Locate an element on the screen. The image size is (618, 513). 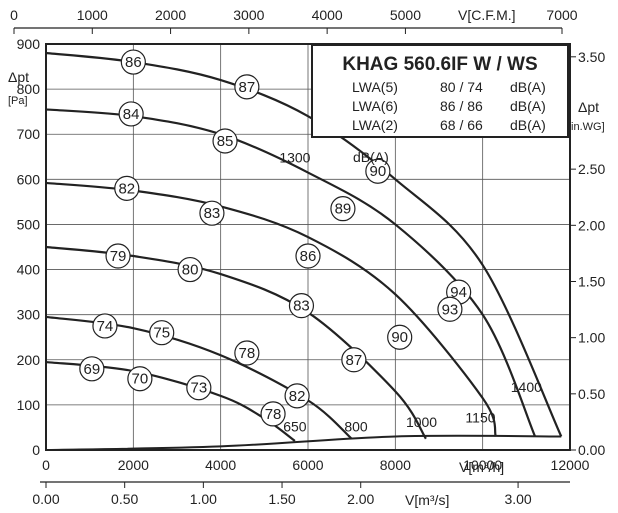
y-left-tick-label: 700 is located at coordinates (29, 134).